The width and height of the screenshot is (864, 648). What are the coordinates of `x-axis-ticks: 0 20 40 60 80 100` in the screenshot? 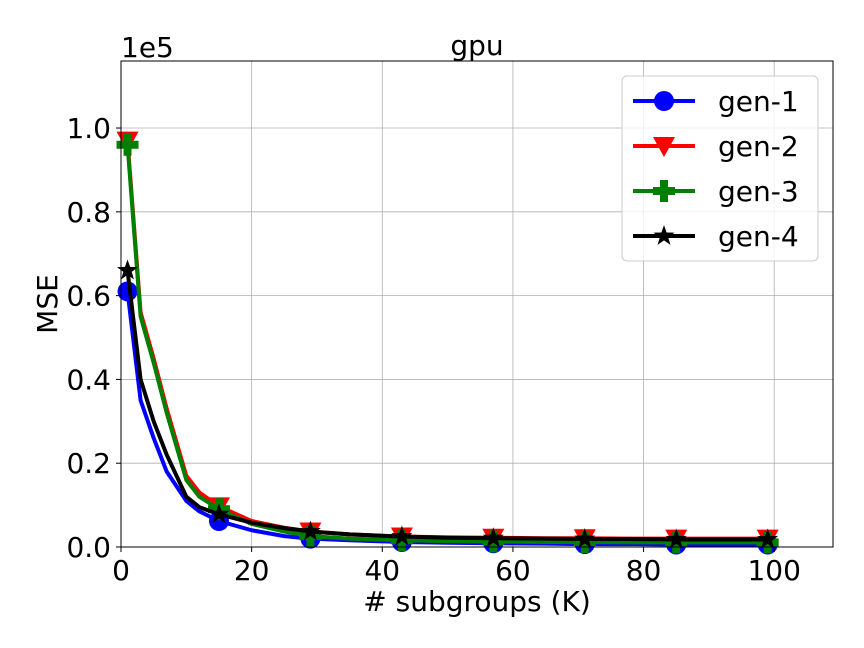 It's located at (456, 567).